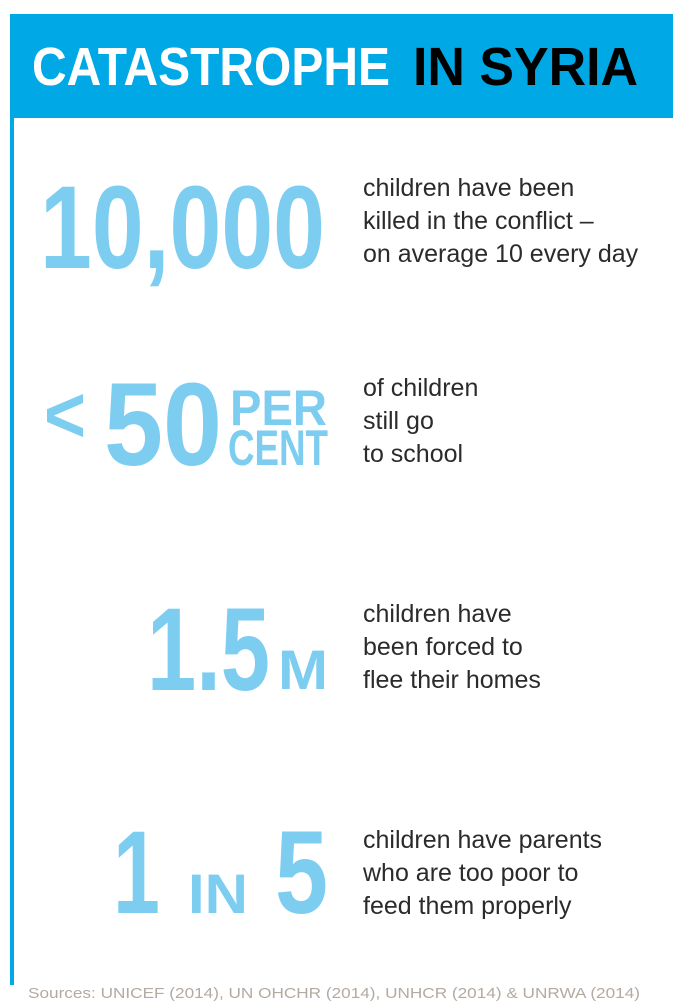  What do you see at coordinates (218, 893) in the screenshot?
I see `stat-figure: IN` at bounding box center [218, 893].